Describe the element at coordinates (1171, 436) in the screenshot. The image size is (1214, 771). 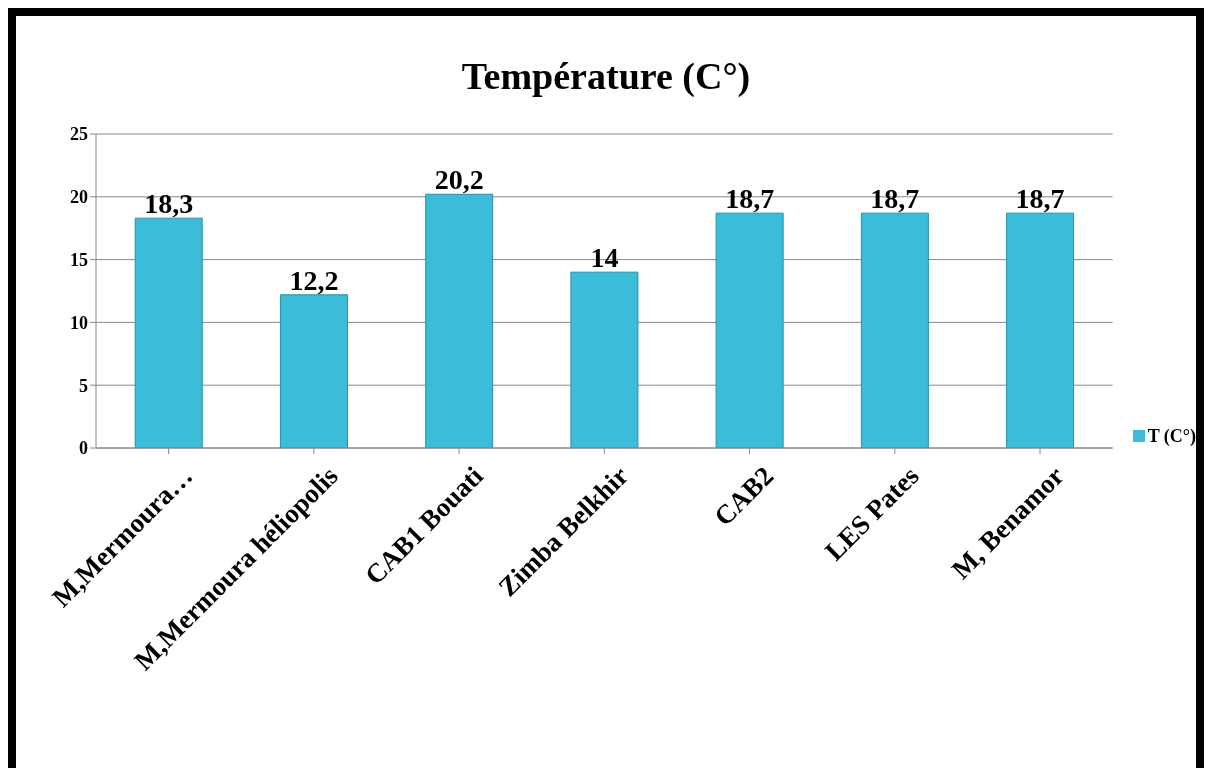
I see `legend-label: T (C°)` at that location.